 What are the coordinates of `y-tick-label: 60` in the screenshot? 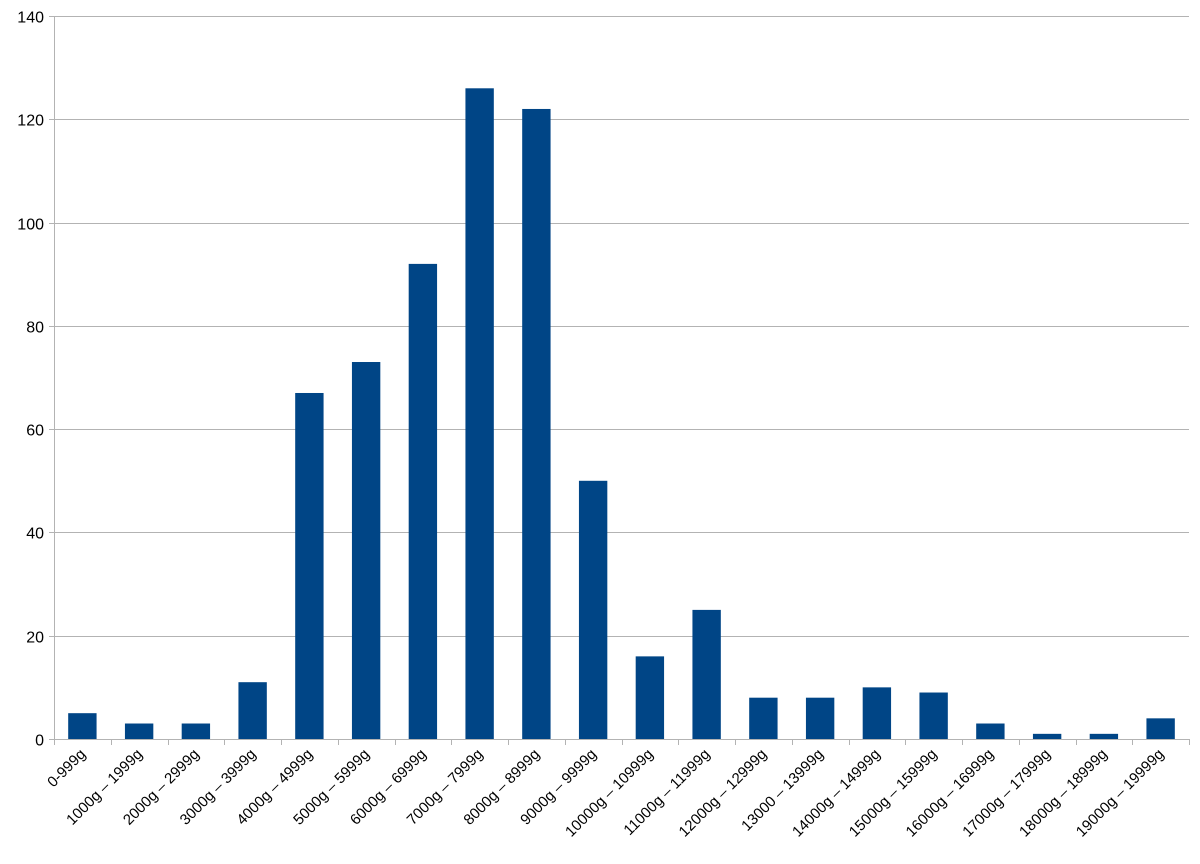 It's located at (35, 431).